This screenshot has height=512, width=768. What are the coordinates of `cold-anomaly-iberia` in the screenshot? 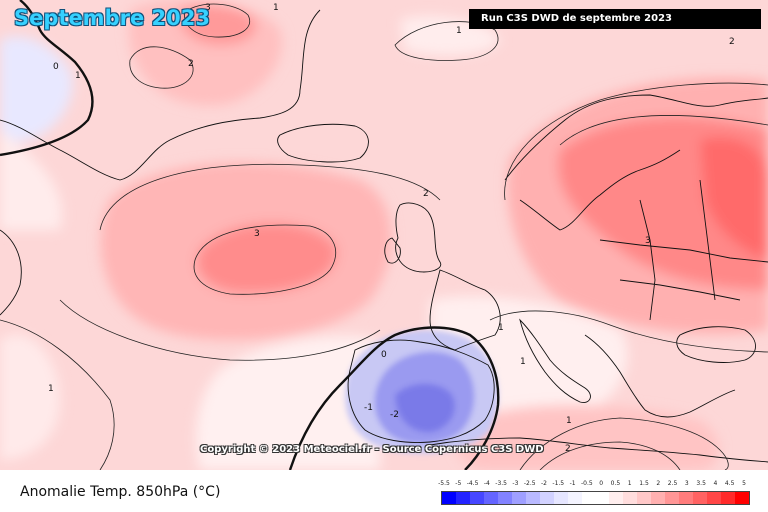 It's located at (422, 392).